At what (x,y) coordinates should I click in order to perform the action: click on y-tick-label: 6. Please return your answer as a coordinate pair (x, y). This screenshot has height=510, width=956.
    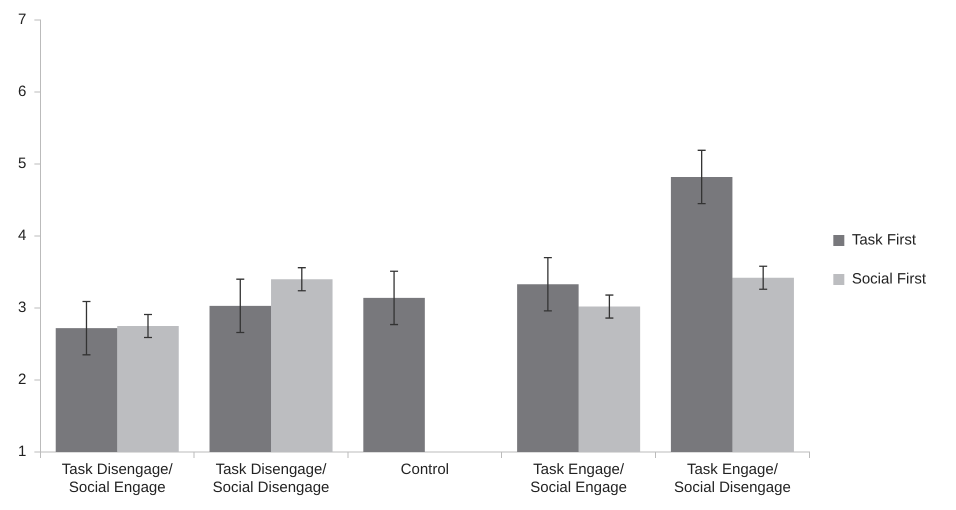
    Looking at the image, I should click on (22, 91).